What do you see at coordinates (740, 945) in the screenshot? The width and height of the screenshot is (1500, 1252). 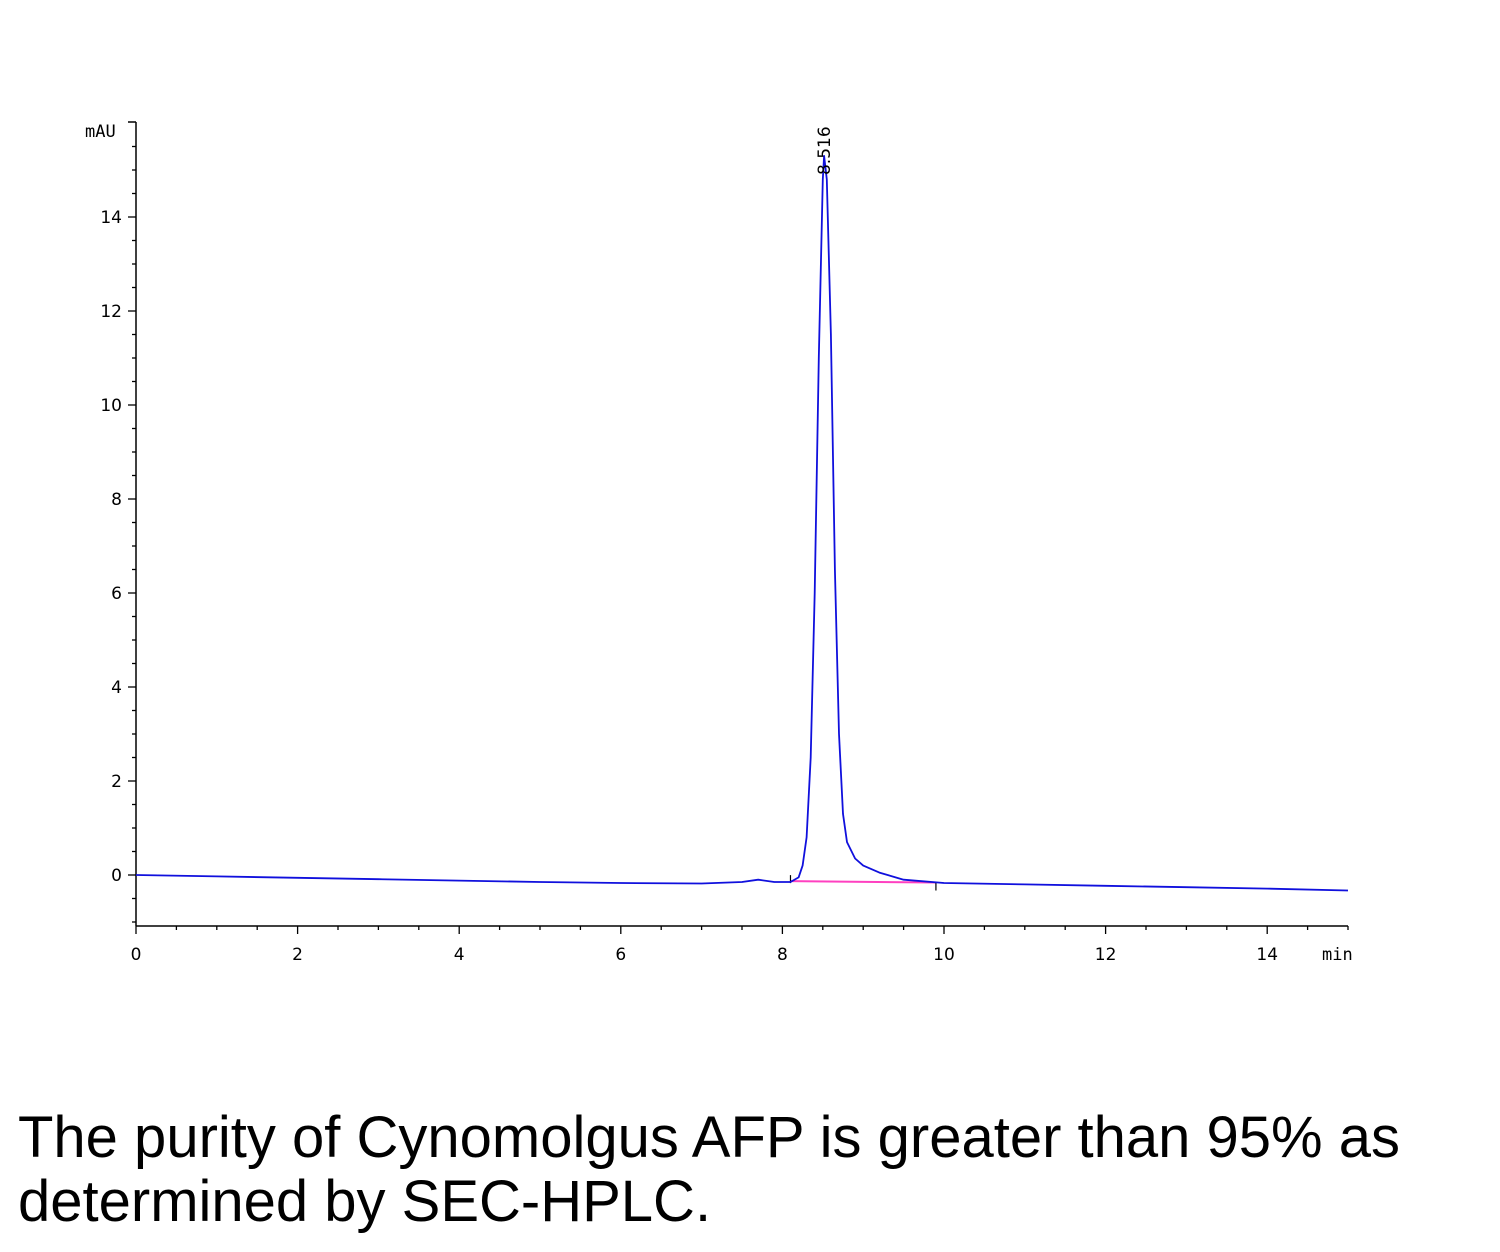 I see `x-axis-ticks: 0 2 4 6 8 10 12 14` at bounding box center [740, 945].